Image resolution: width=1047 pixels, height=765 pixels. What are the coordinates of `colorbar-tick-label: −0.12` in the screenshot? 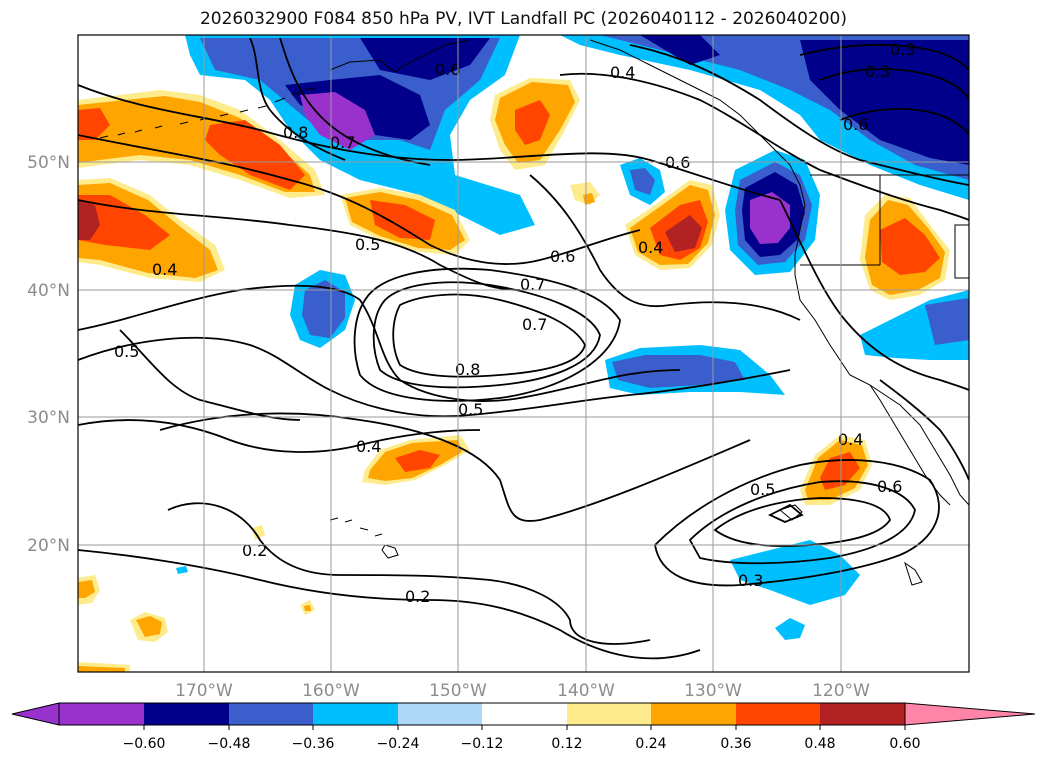 It's located at (482, 744).